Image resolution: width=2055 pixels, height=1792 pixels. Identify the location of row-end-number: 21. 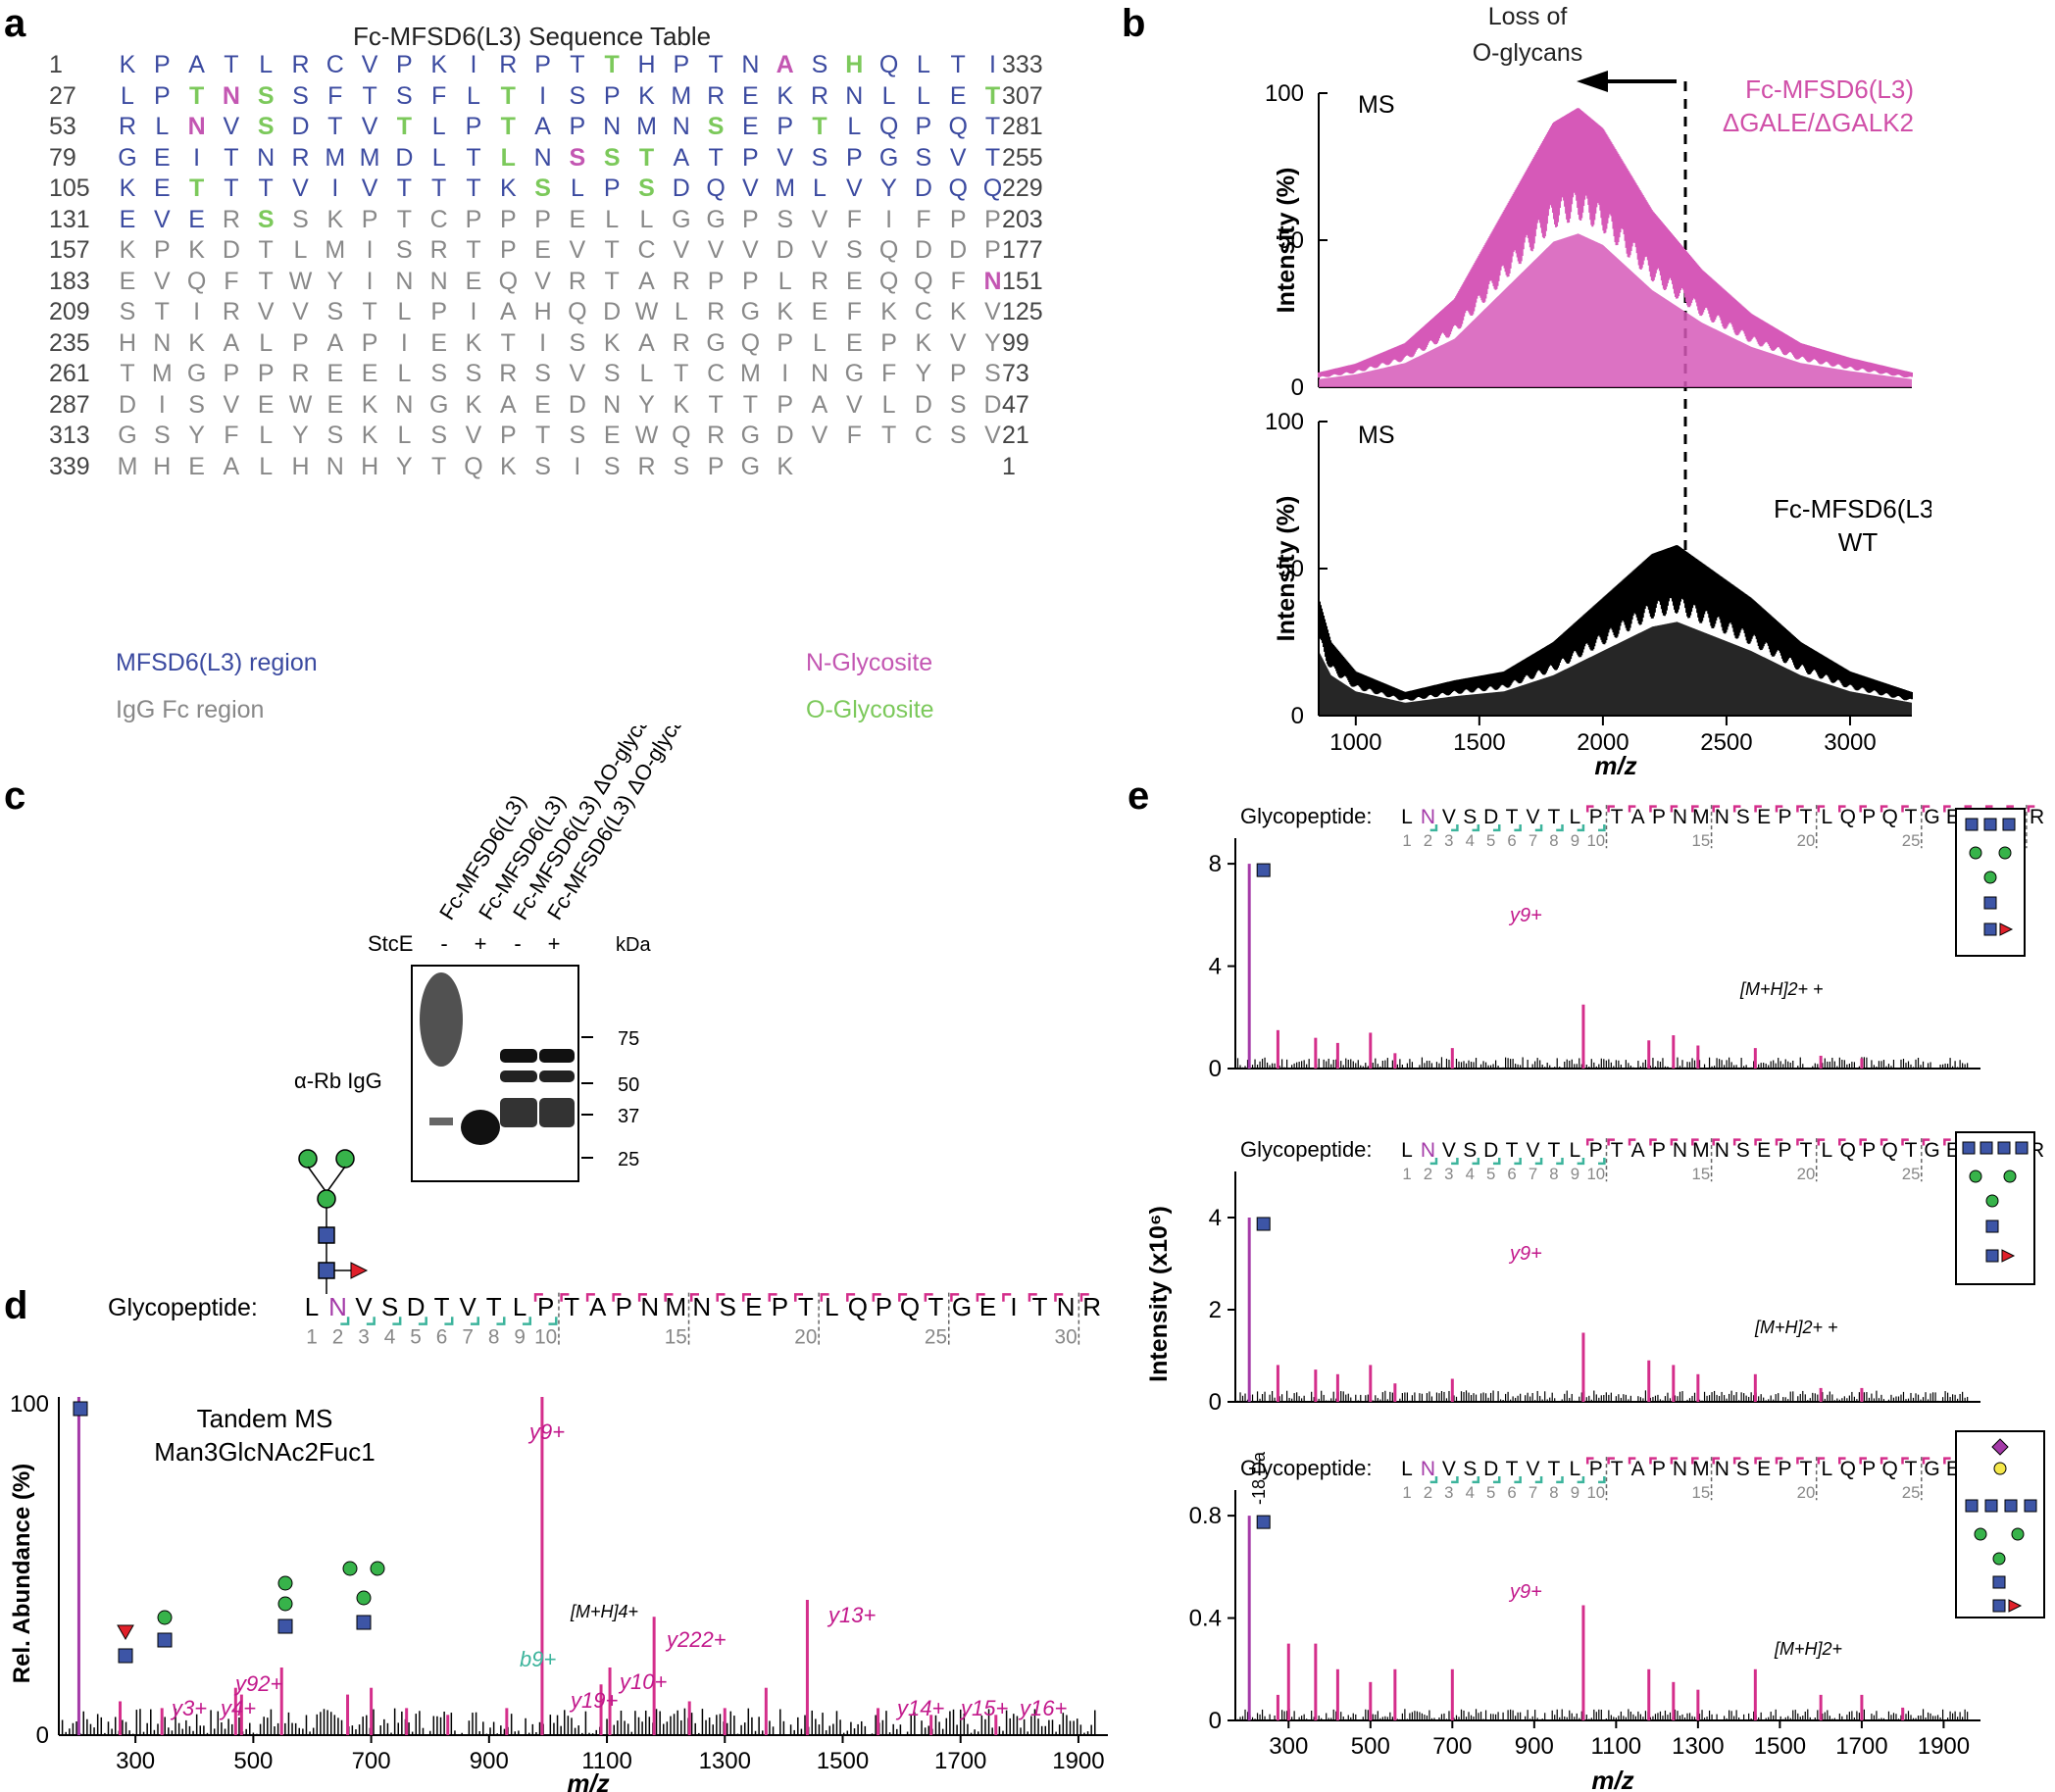
(1015, 435).